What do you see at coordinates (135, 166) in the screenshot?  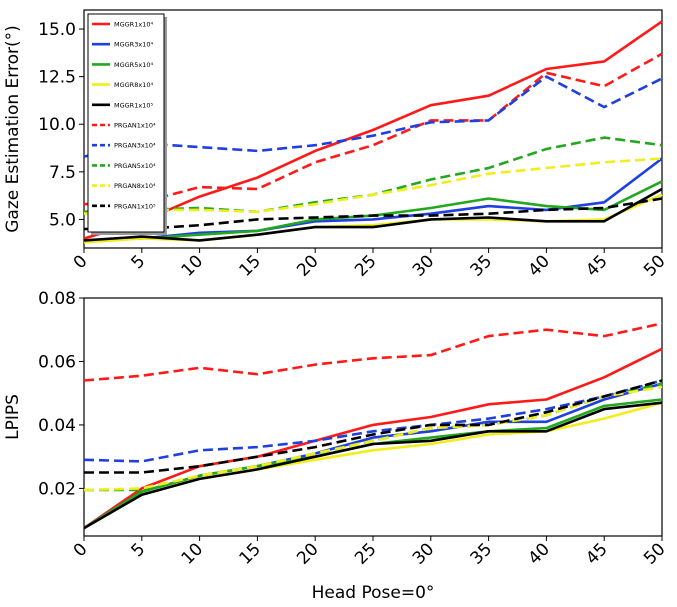 I see `legend-entry: PRGAN5x10⁴` at bounding box center [135, 166].